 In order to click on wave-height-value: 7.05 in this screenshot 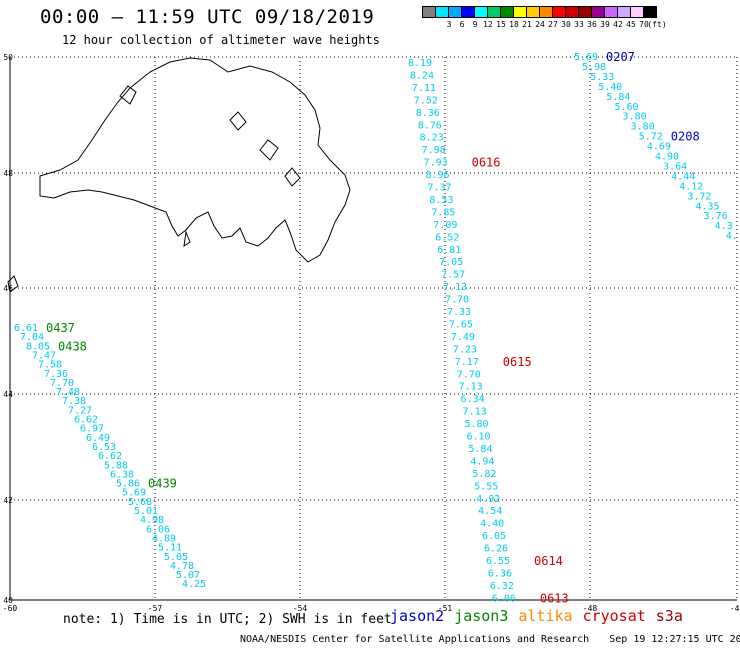, I will do `click(451, 262)`.